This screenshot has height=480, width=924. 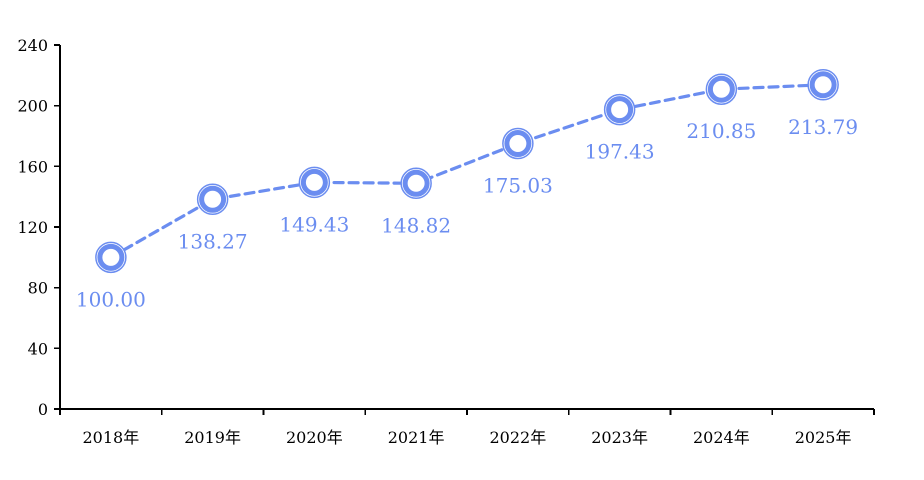 I want to click on y-tick-label: 200, so click(x=32, y=106).